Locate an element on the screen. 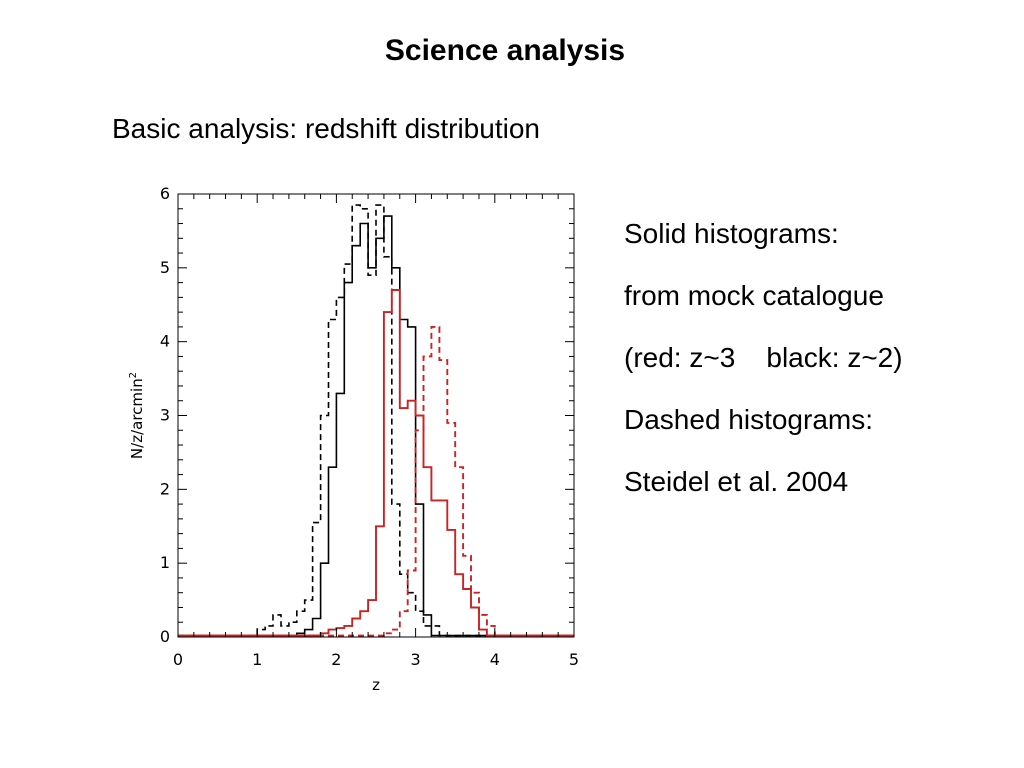  note-line-4: Dashed histograms: is located at coordinates (749, 419).